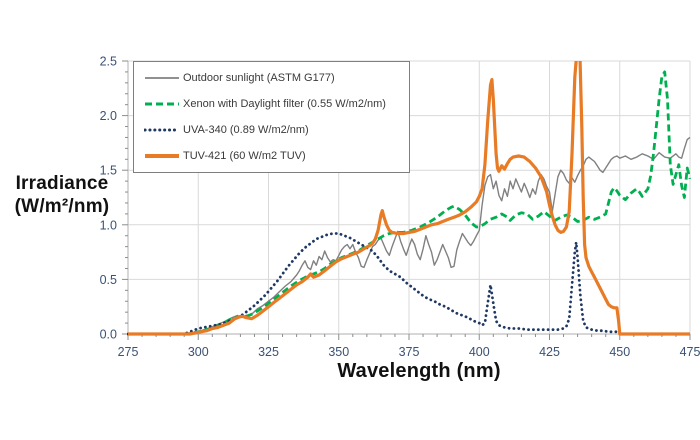 Image resolution: width=700 pixels, height=440 pixels. I want to click on legend-label-tuv-421: TUV-421 (60 W/m2 TUV), so click(244, 156).